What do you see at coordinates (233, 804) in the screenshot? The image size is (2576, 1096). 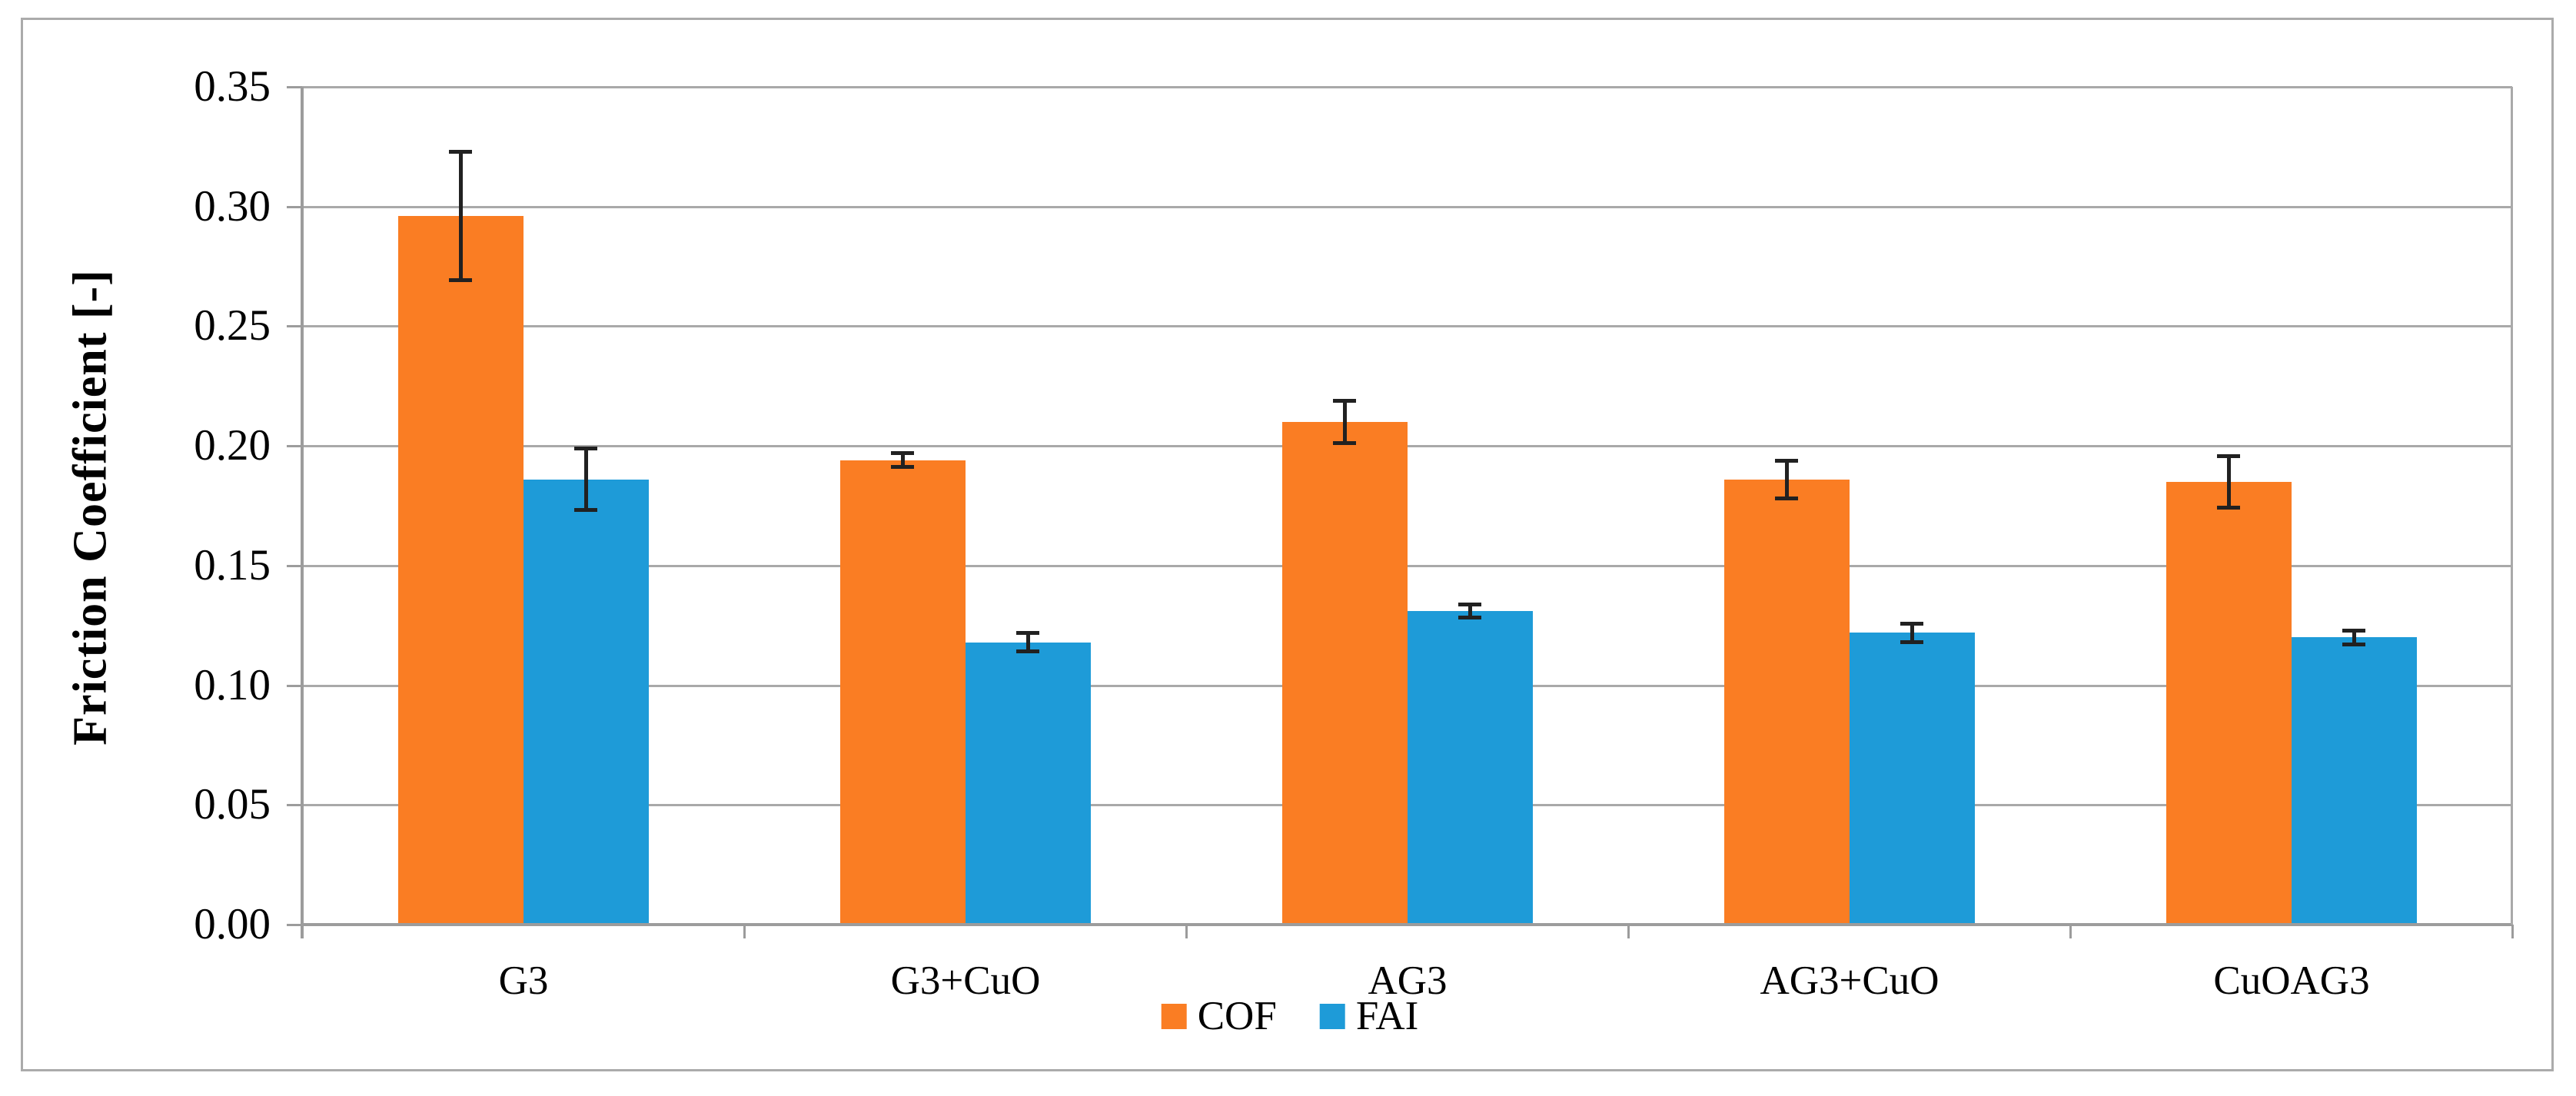 I see `y-tick-label: 0.05` at bounding box center [233, 804].